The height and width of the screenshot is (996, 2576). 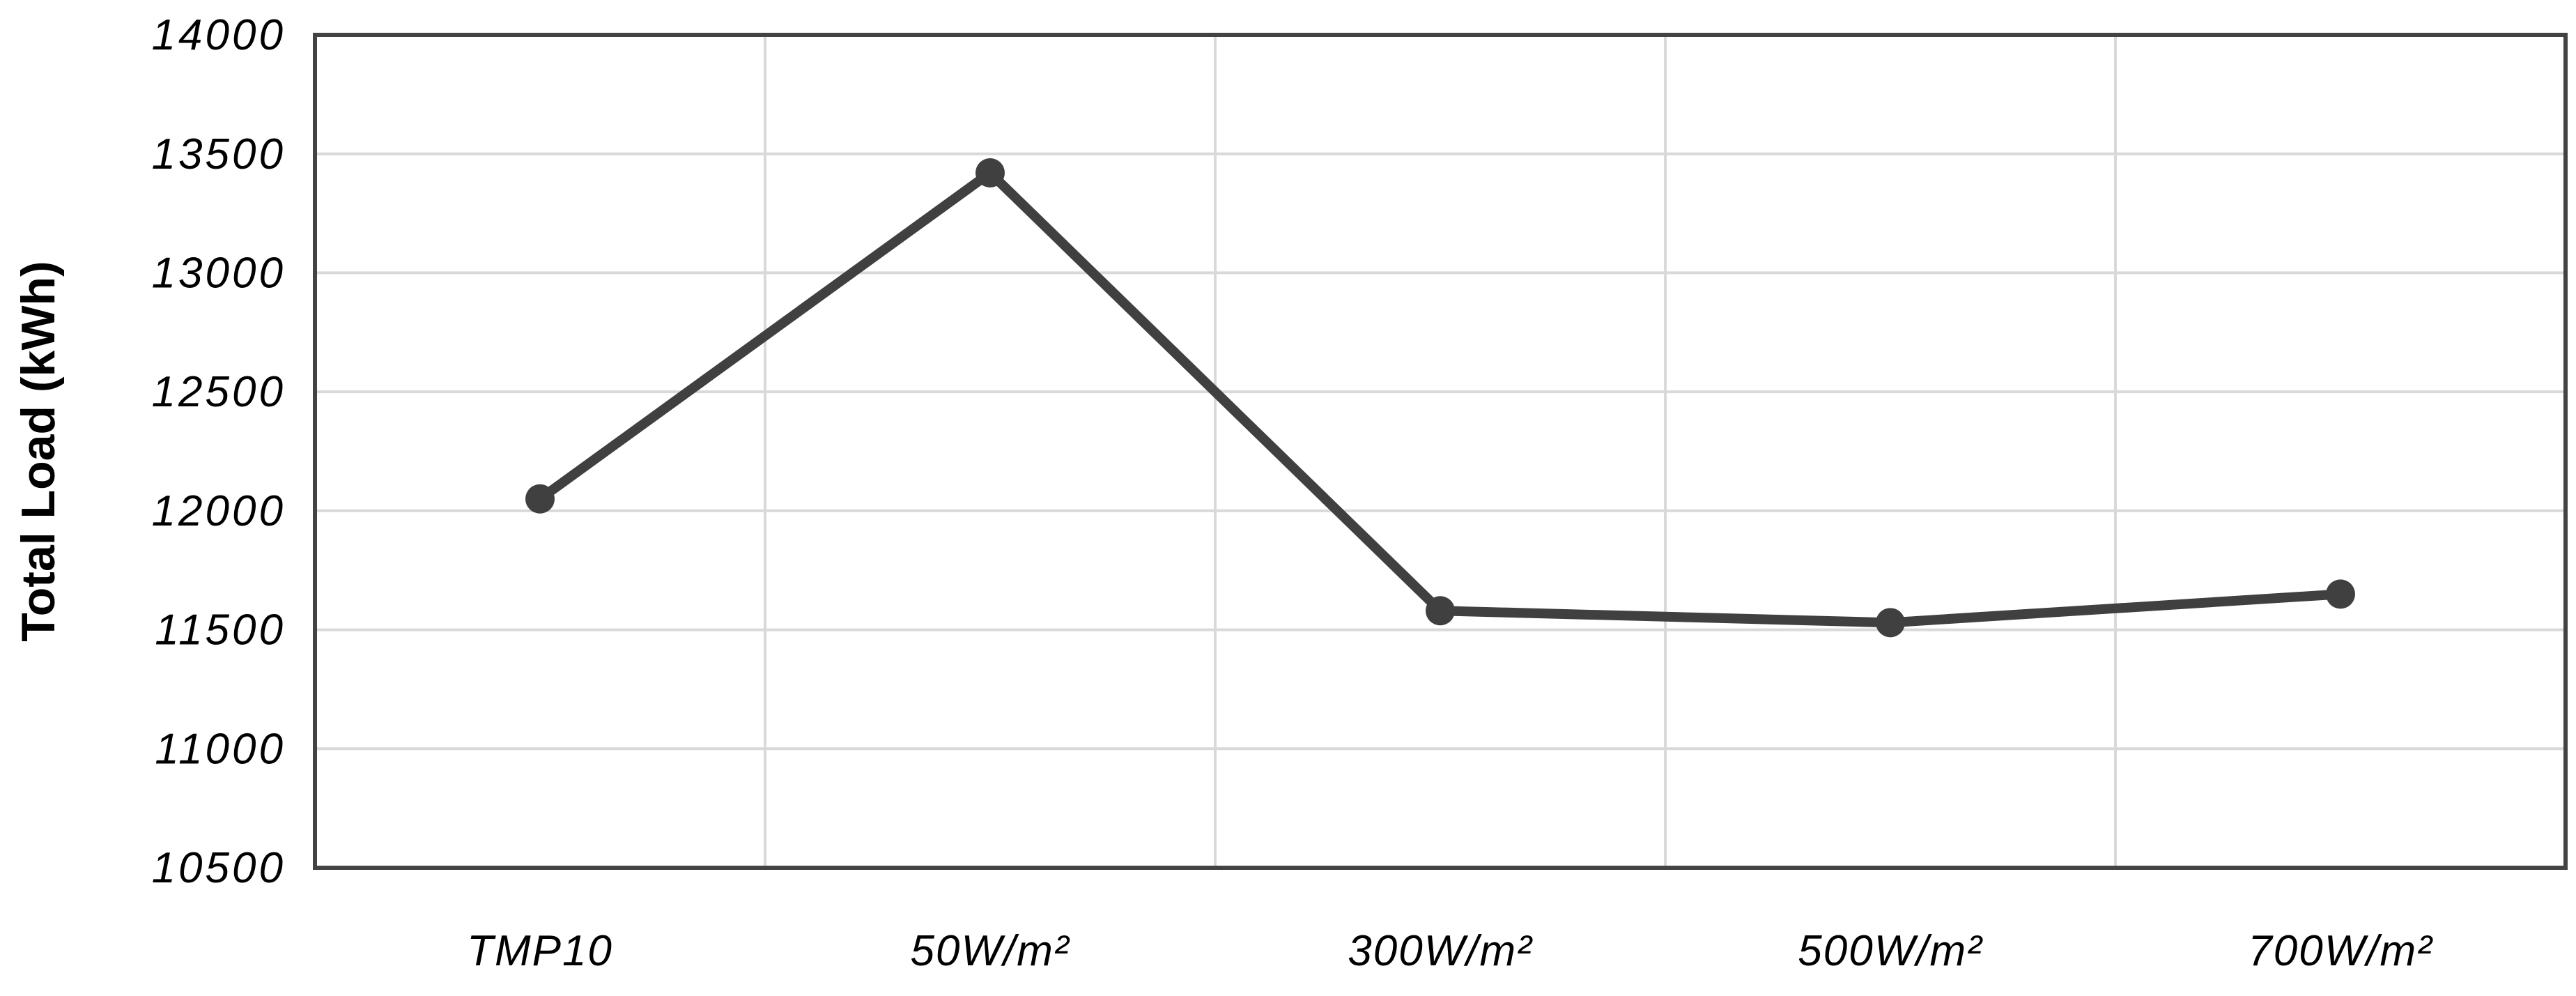 What do you see at coordinates (990, 951) in the screenshot?
I see `x-tick-label: 50W/m²` at bounding box center [990, 951].